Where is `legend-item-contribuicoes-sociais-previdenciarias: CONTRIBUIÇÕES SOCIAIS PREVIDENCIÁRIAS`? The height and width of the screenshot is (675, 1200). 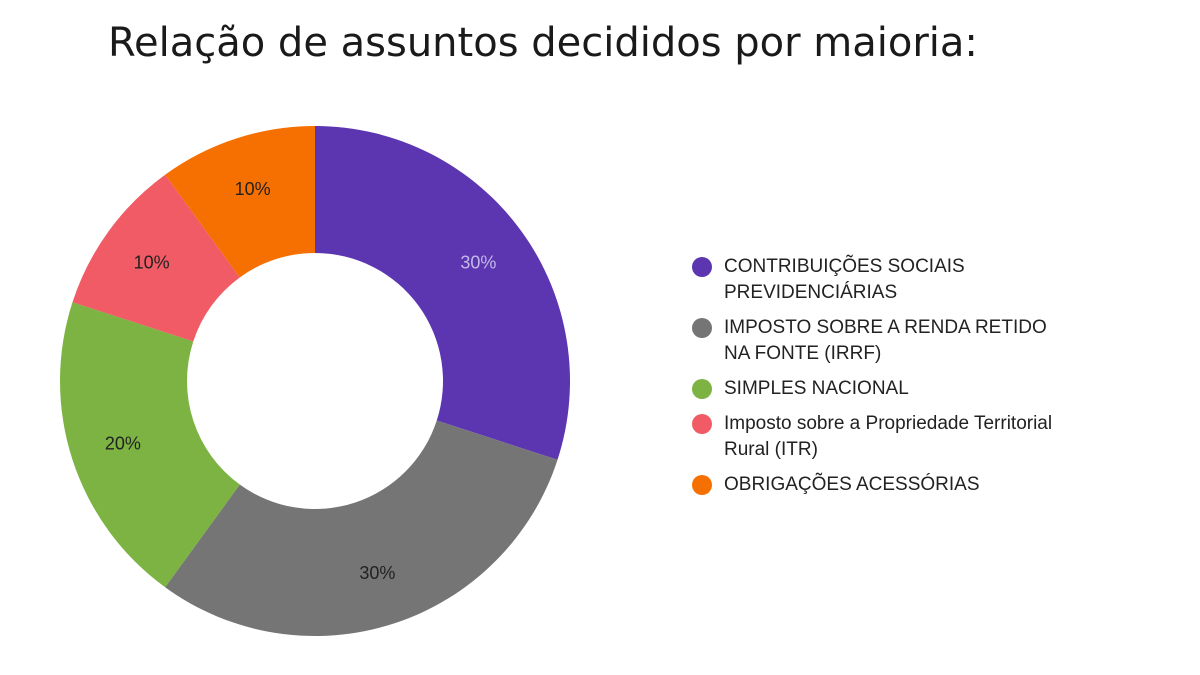
legend-item-contribuicoes-sociais-previdenciarias: CONTRIBUIÇÕES SOCIAIS PREVIDENCIÁRIAS is located at coordinates (902, 280).